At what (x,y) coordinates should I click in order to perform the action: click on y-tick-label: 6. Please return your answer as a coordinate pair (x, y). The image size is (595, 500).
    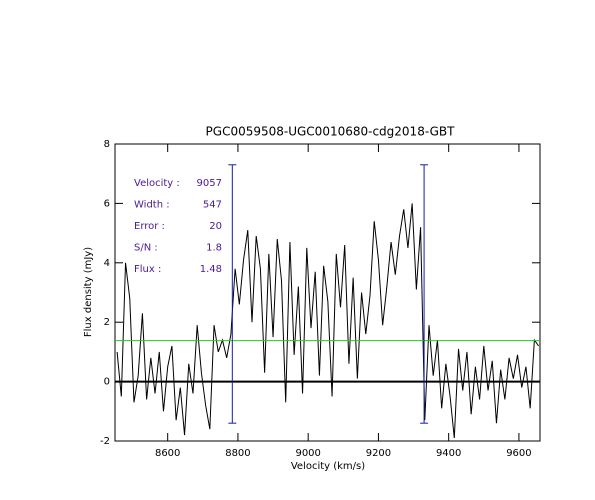
    Looking at the image, I should click on (107, 203).